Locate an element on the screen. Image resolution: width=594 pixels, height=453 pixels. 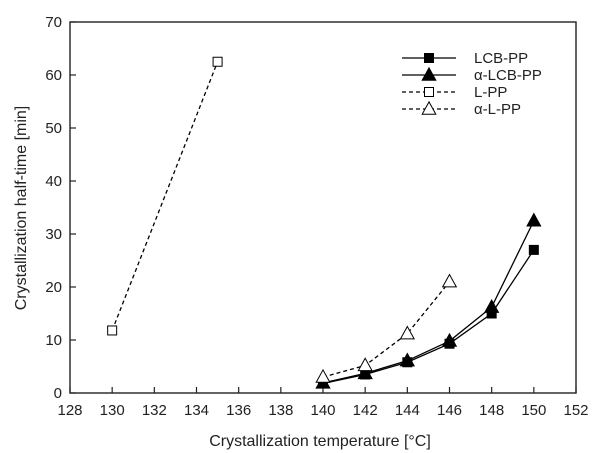
x-tick-label: 144 is located at coordinates (407, 410).